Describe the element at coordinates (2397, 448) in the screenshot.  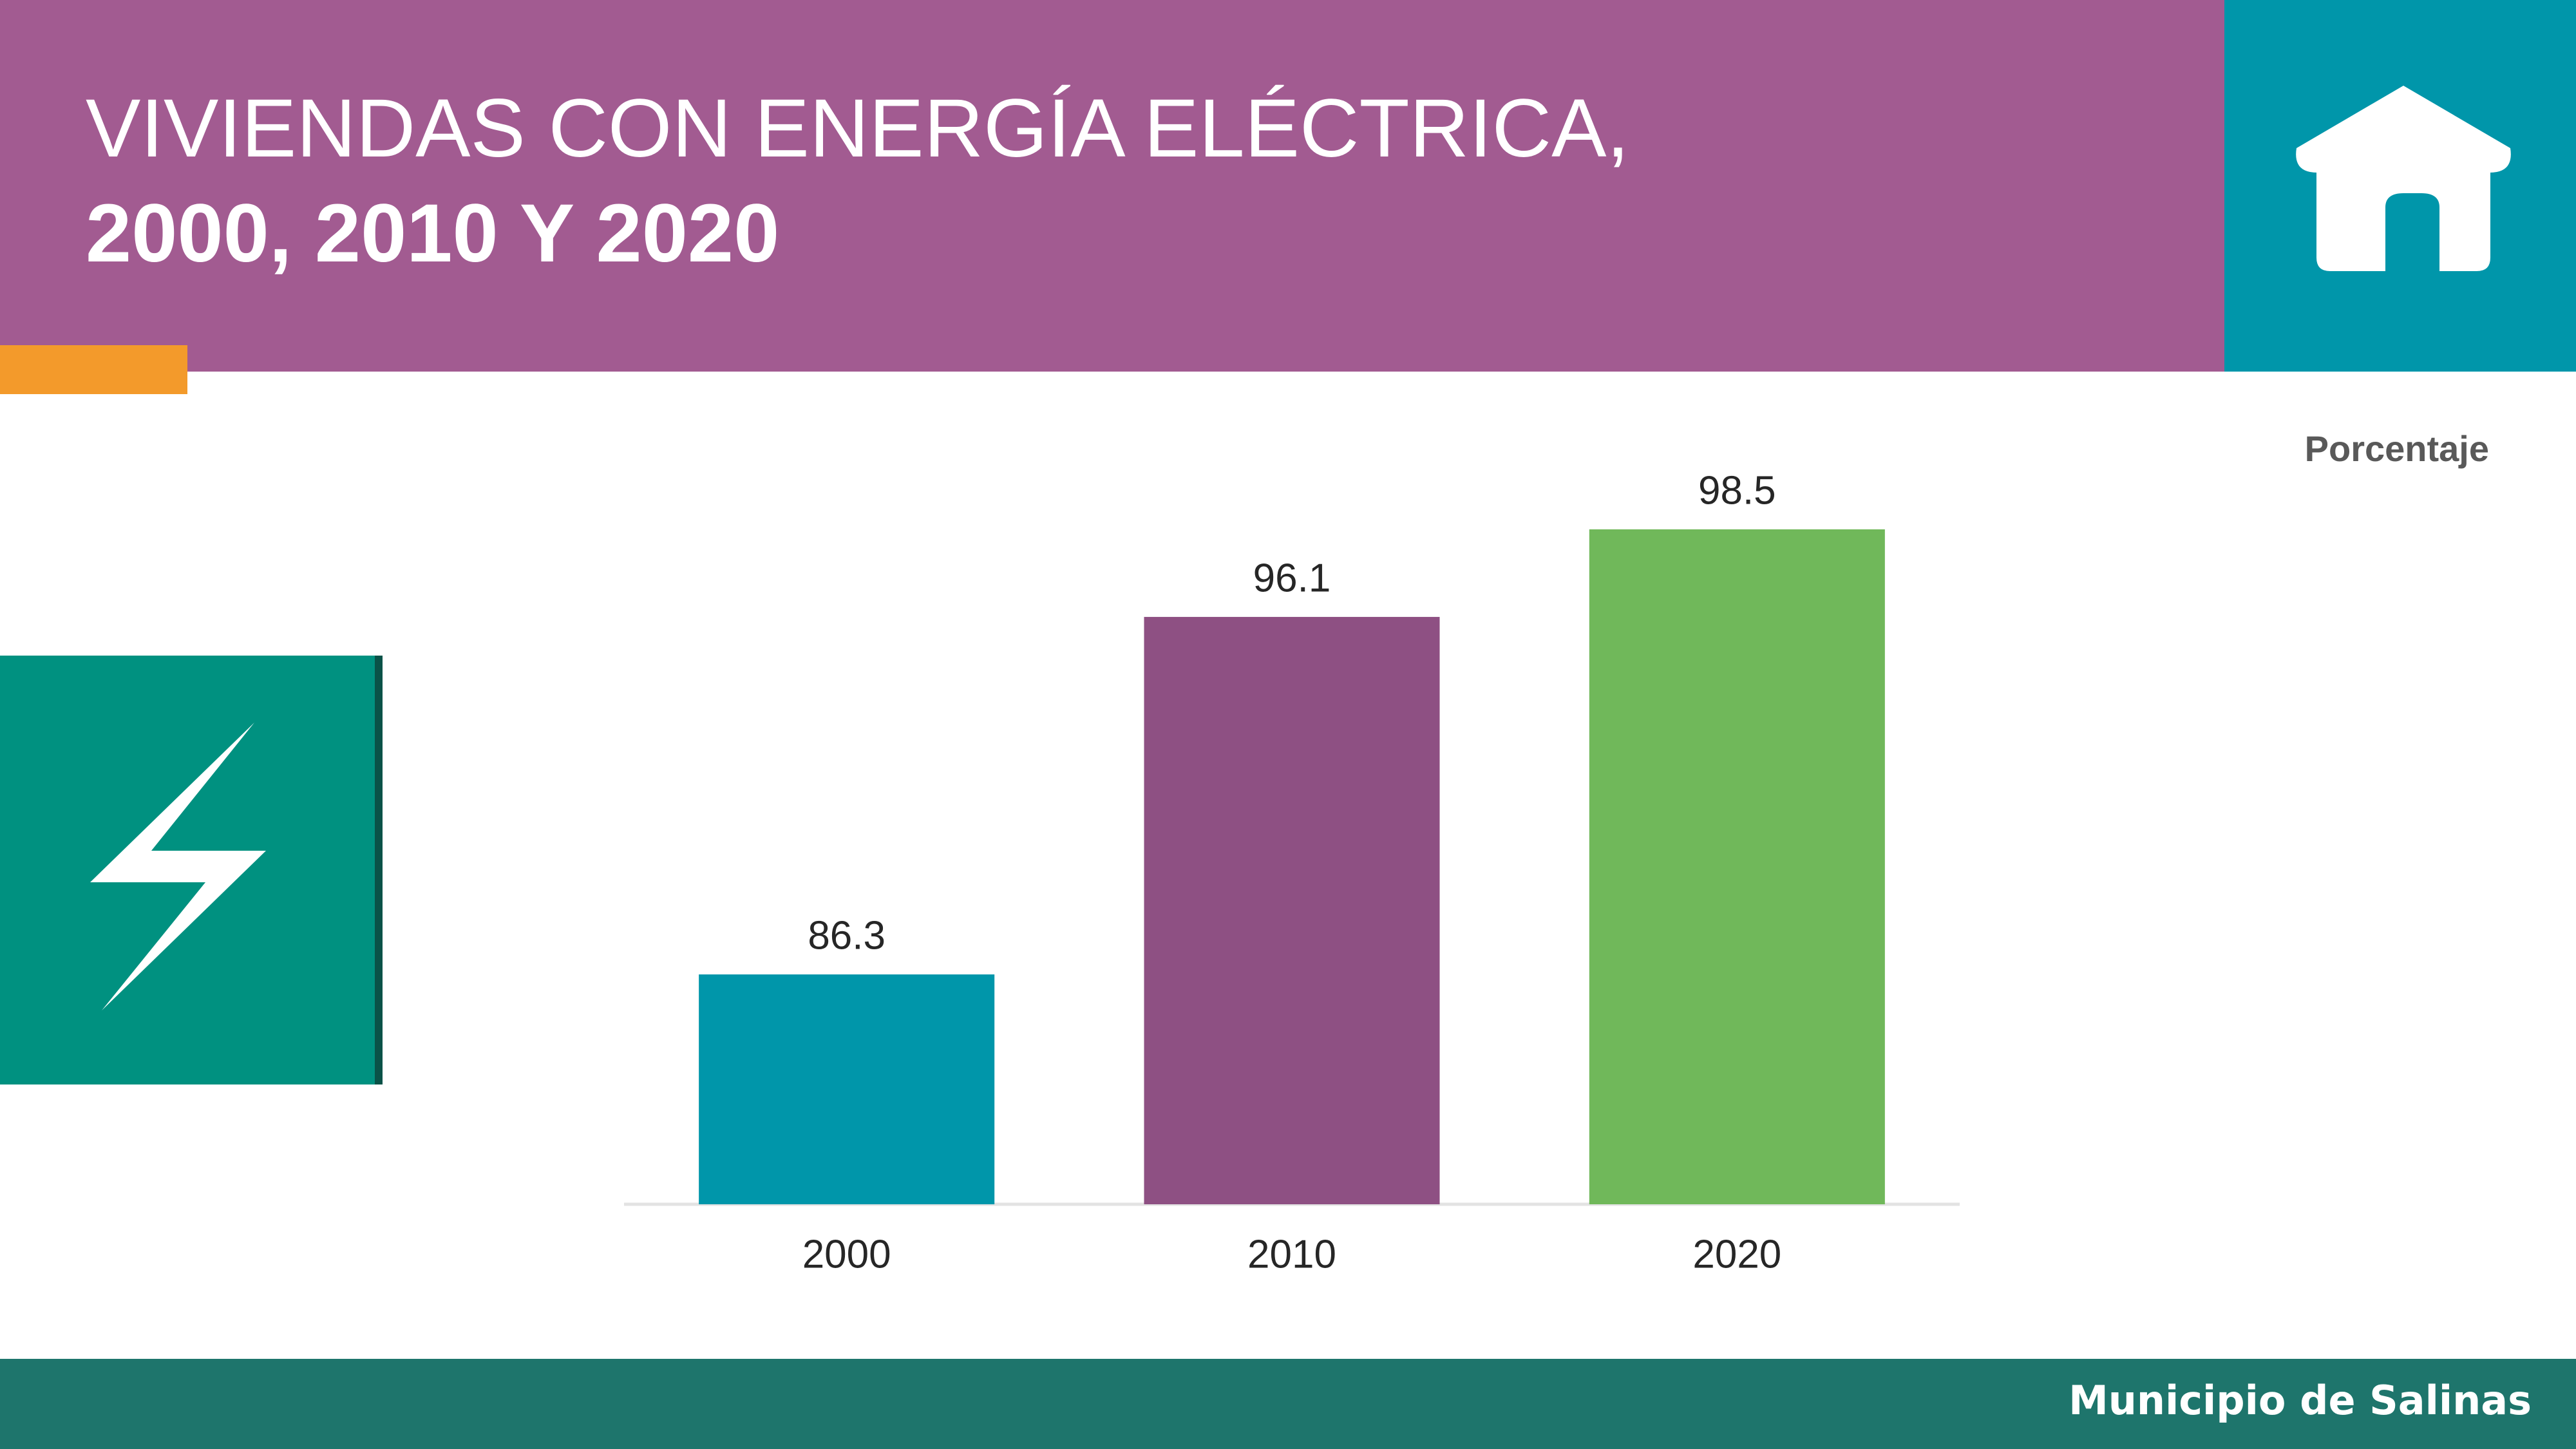
I see `unit-label: Porcentaje` at that location.